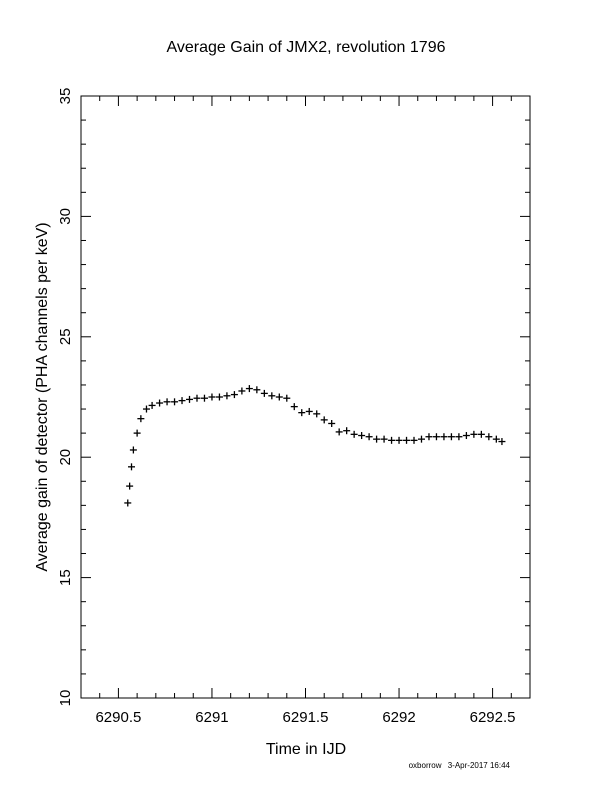  What do you see at coordinates (65, 96) in the screenshot?
I see `y-tick-label: 35` at bounding box center [65, 96].